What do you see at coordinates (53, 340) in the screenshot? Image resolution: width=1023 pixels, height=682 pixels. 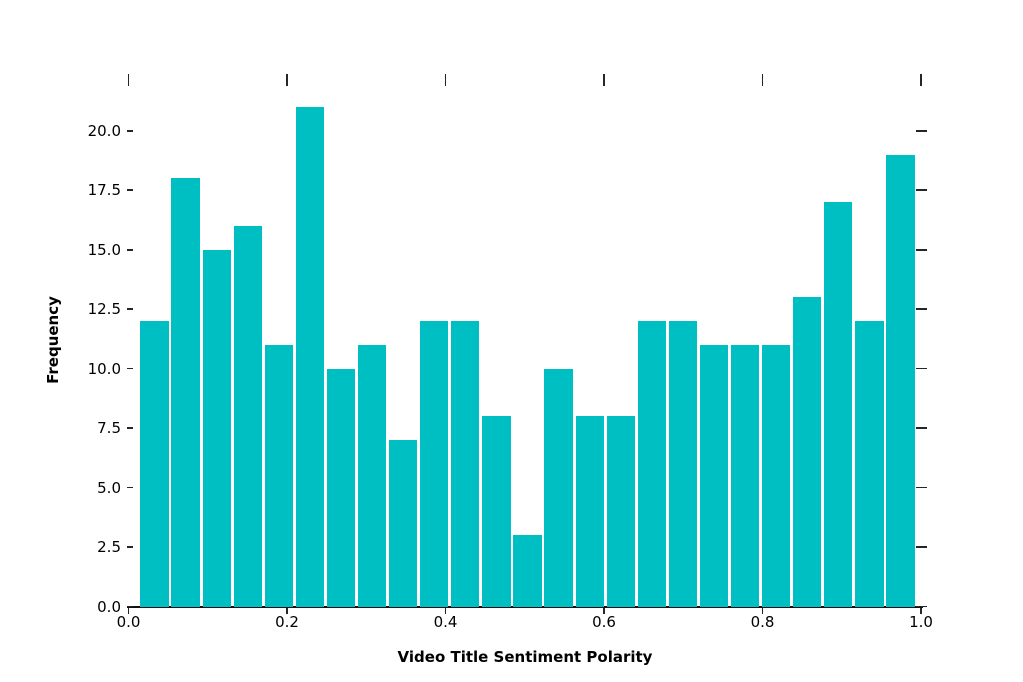 I see `y-axis-label: Frequency` at bounding box center [53, 340].